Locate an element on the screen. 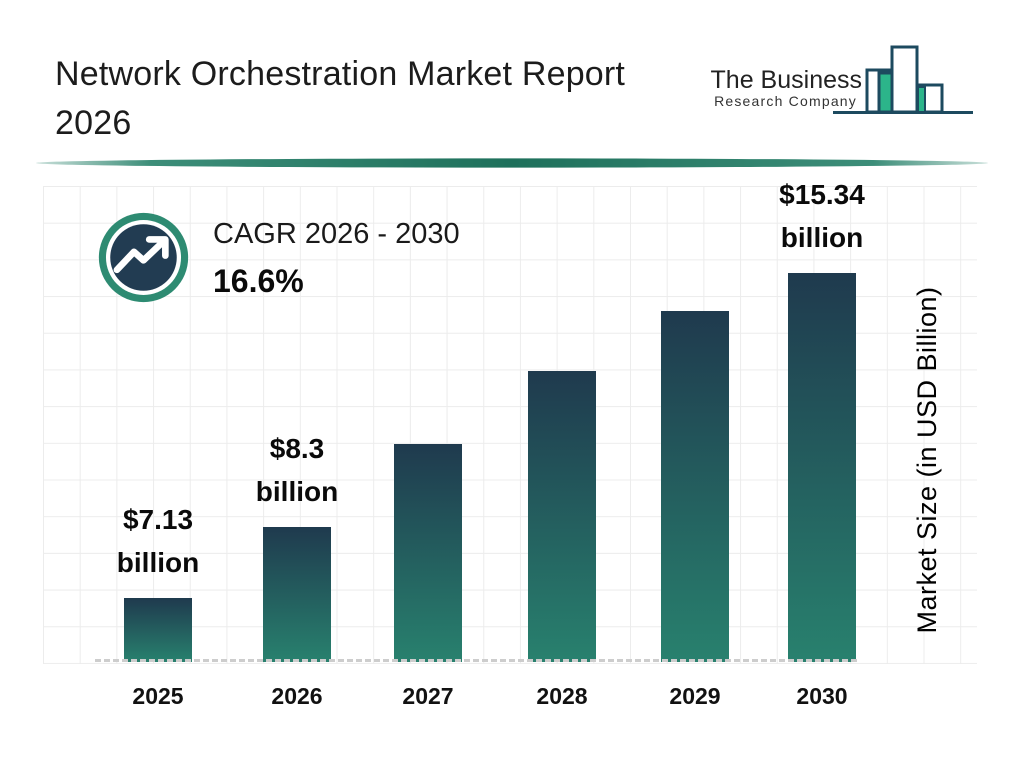 The width and height of the screenshot is (1024, 768). logo-company-name: The Business is located at coordinates (786, 80).